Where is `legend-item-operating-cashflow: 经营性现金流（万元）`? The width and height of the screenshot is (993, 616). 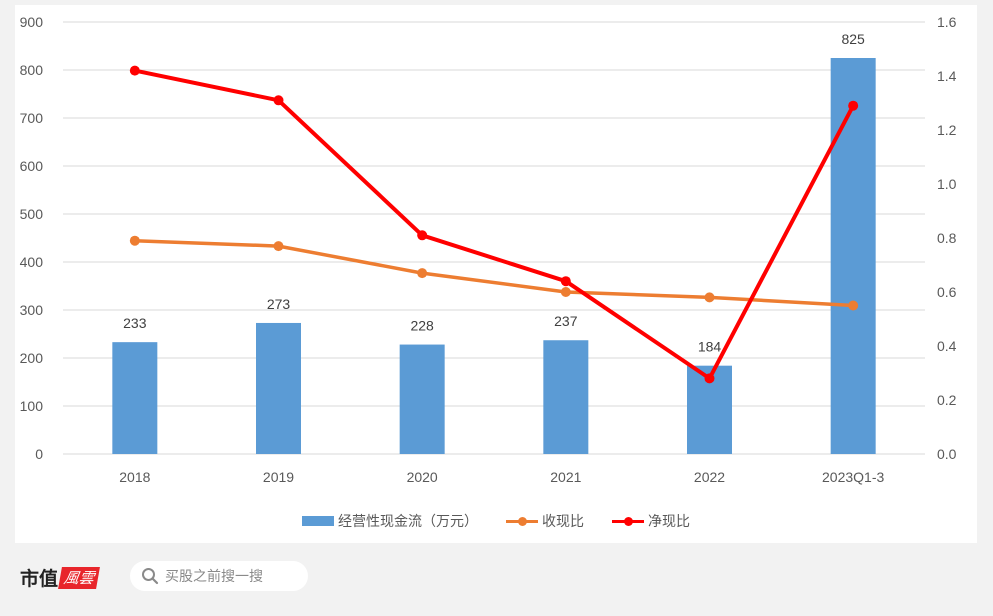
legend-item-operating-cashflow: 经营性现金流（万元） is located at coordinates (390, 521).